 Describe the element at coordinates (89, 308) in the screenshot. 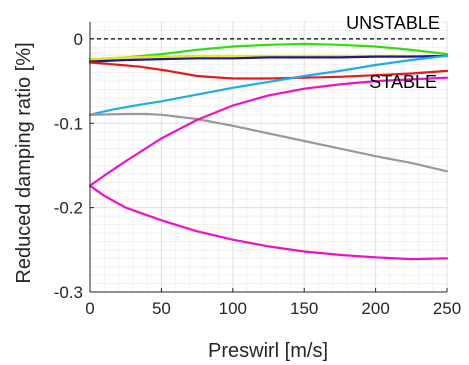

I see `x-tick-label: 0` at that location.